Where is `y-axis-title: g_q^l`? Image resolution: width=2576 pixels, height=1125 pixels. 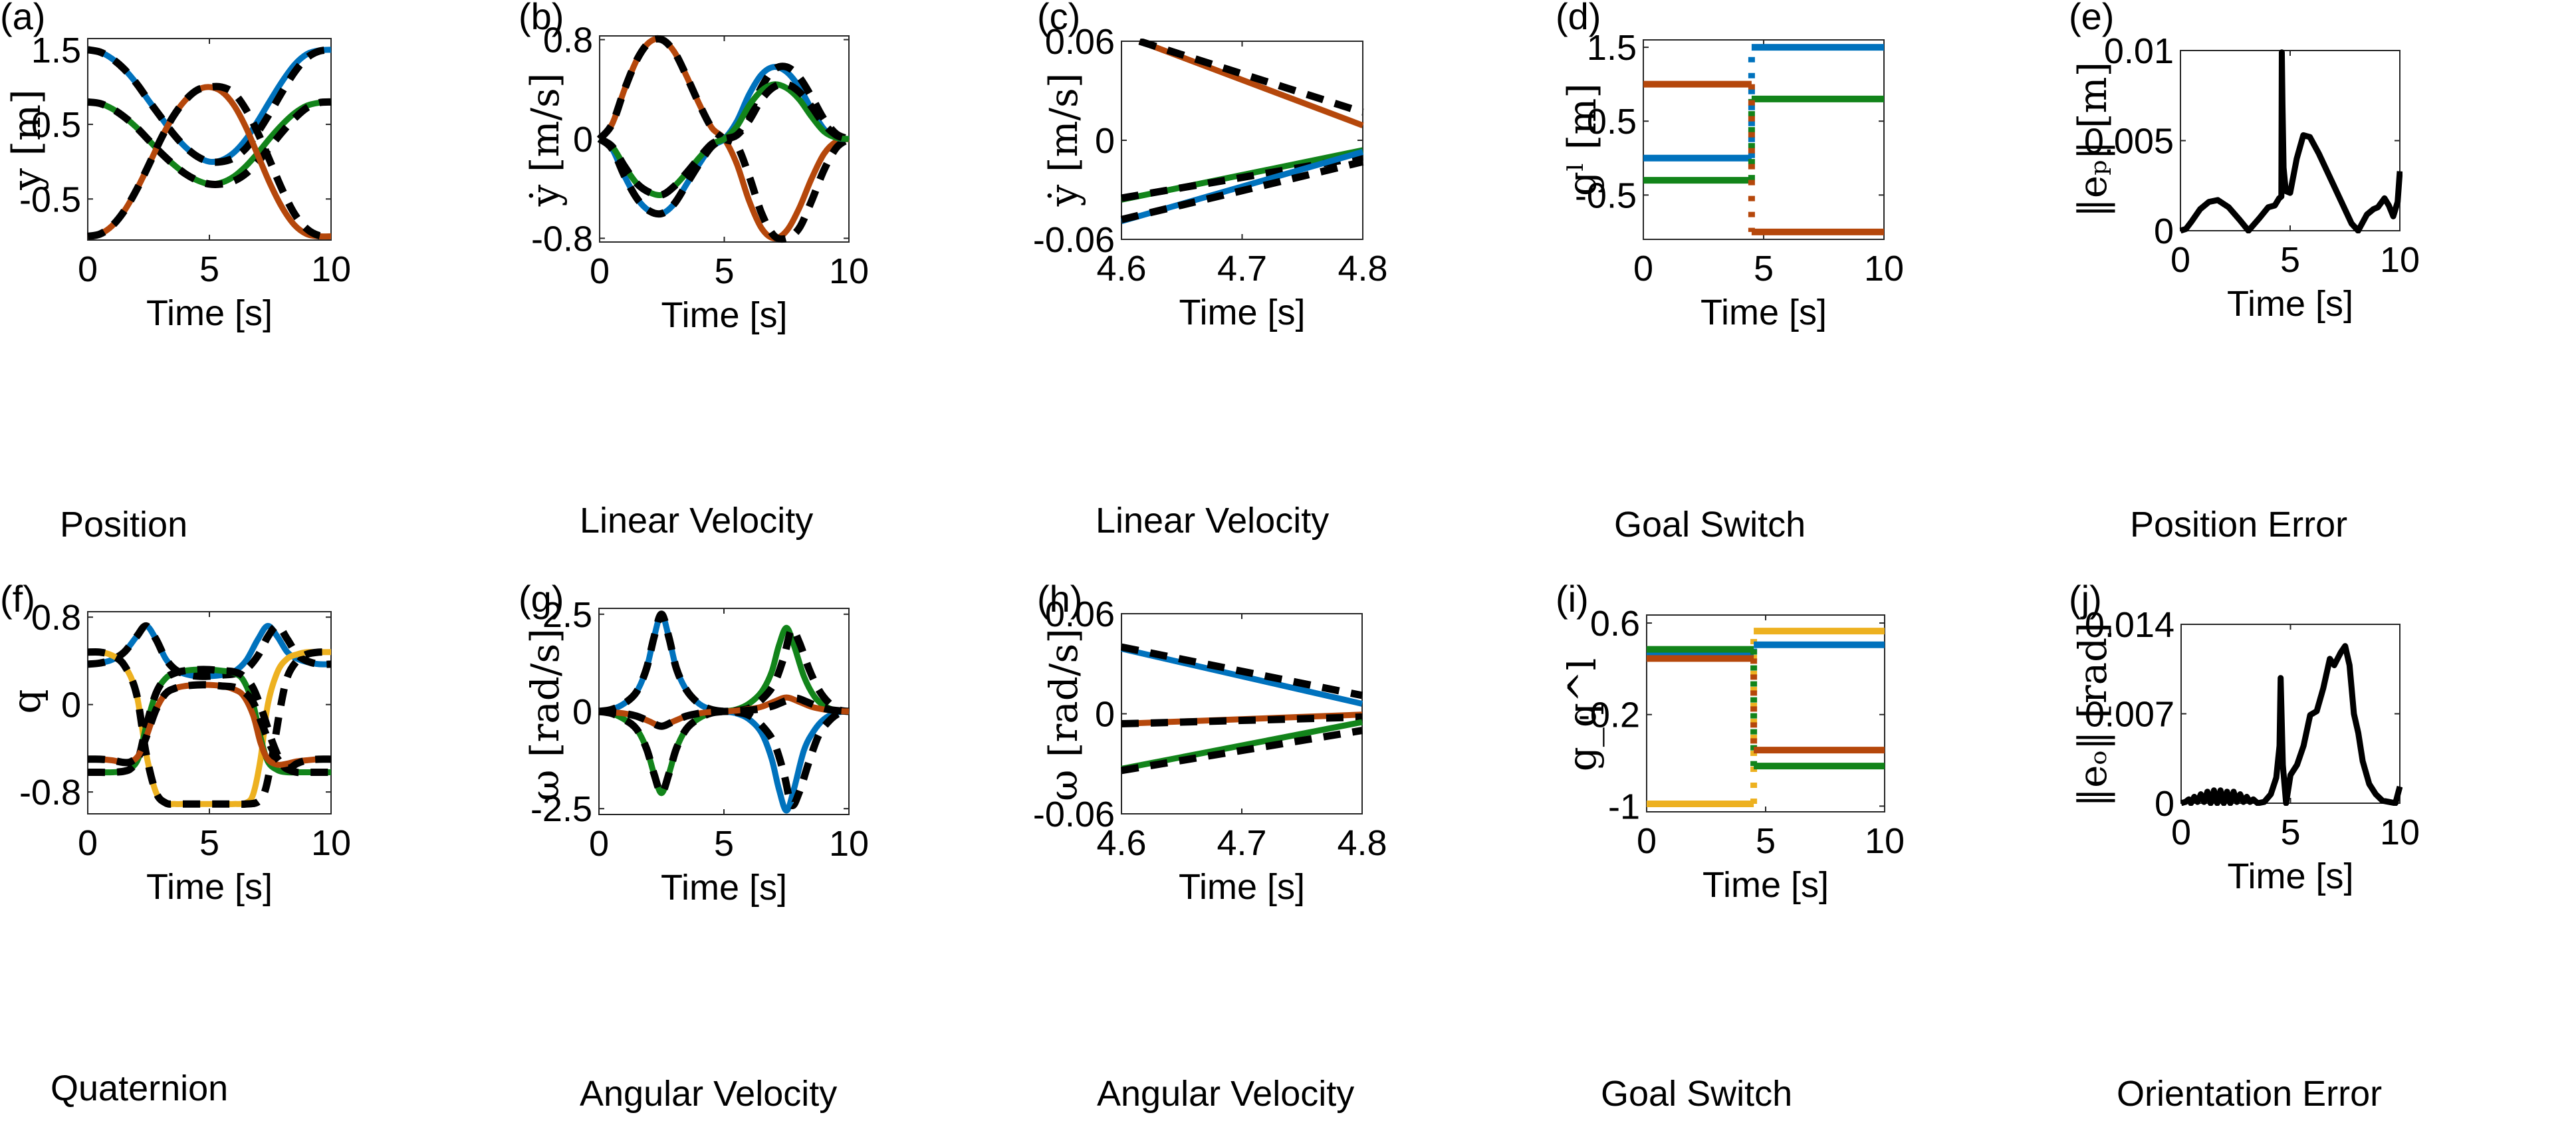 y-axis-title: g_q^l is located at coordinates (1582, 714).